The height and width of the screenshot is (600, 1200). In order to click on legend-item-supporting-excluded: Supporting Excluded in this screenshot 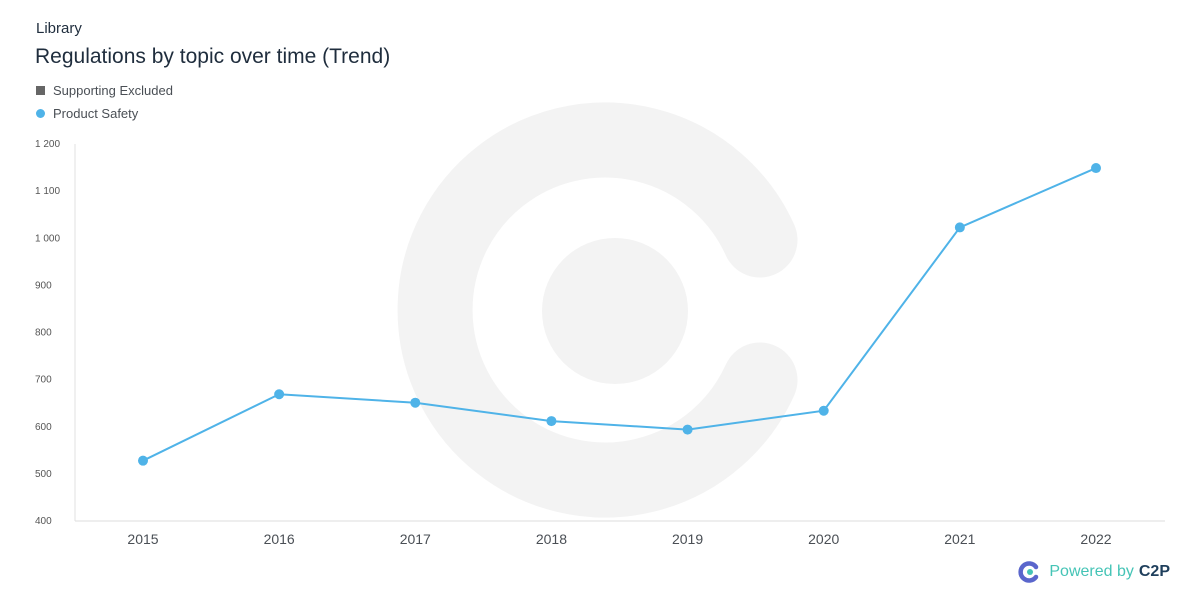, I will do `click(104, 90)`.